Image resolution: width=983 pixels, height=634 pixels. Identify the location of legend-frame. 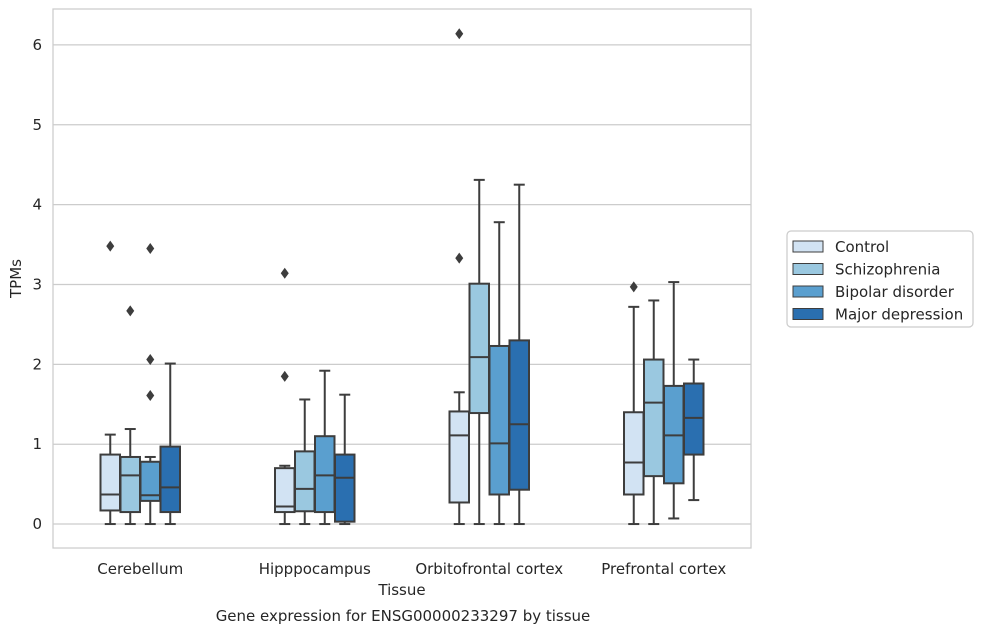
(880, 279).